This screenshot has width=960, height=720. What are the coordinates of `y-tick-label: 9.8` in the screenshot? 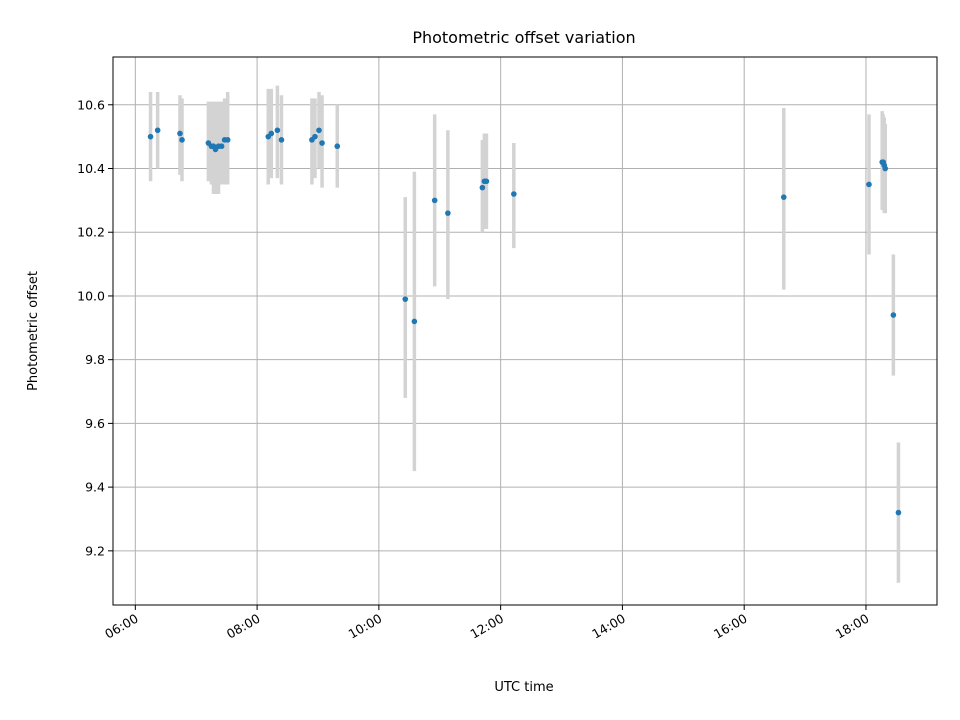 It's located at (95, 359).